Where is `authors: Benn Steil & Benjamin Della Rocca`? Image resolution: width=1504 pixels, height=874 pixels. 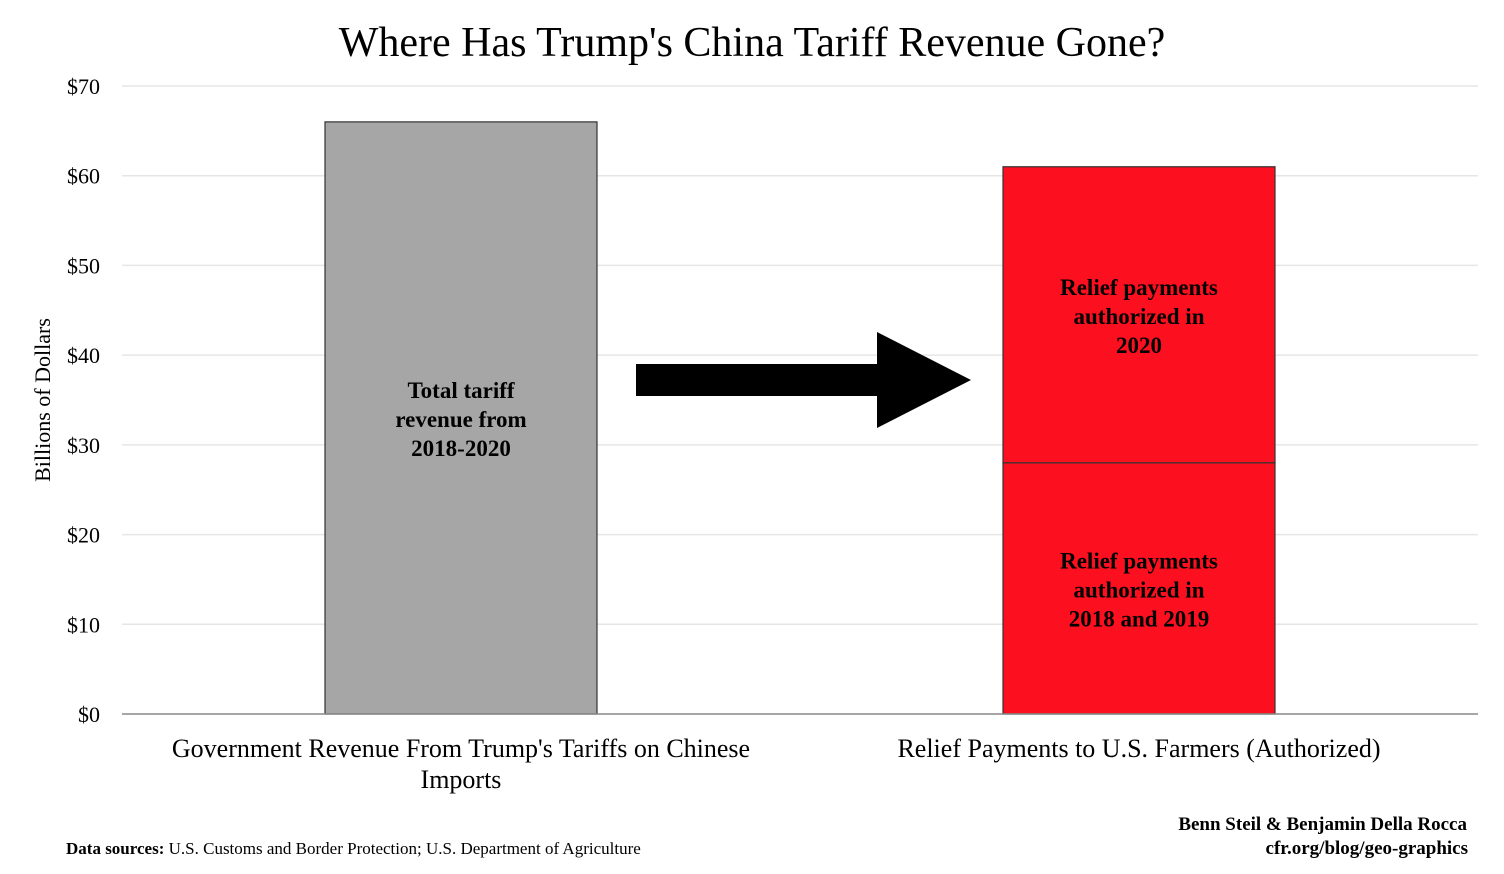
authors: Benn Steil & Benjamin Della Rocca is located at coordinates (1322, 824).